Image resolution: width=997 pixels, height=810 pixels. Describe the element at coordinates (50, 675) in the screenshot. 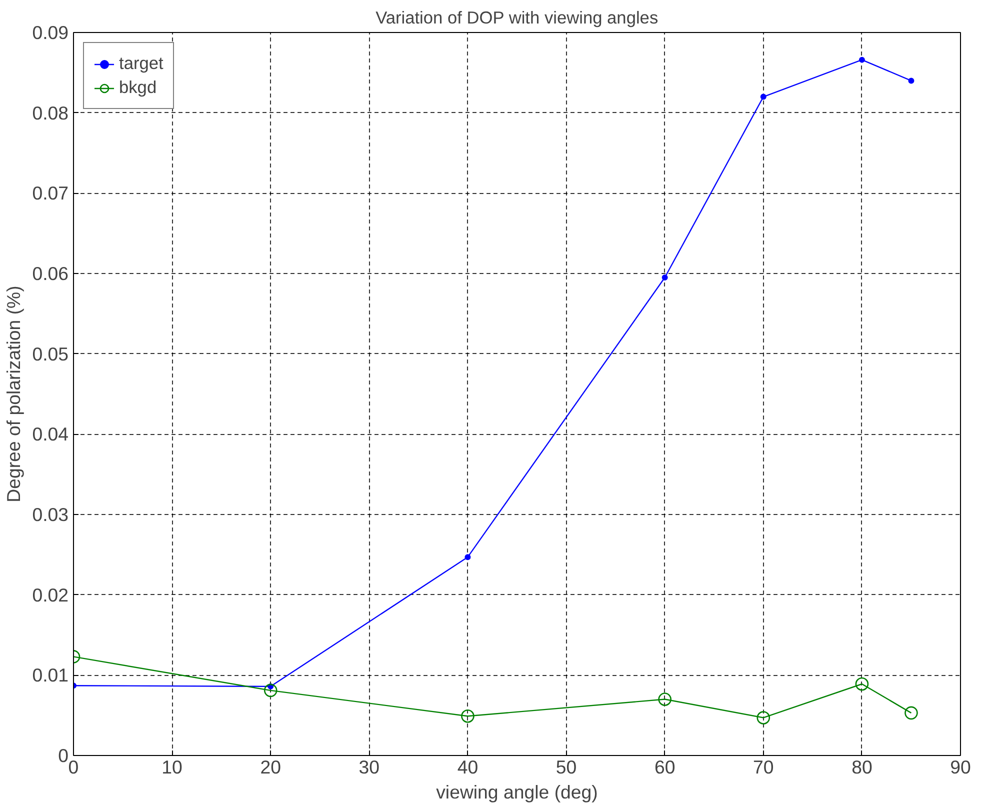

I see `y-tick-label: 0.01` at that location.